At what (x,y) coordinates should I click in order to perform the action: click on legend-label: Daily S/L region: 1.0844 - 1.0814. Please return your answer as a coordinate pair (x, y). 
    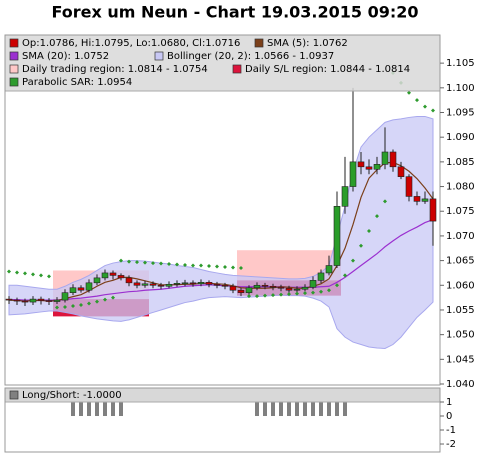
    Looking at the image, I should click on (327, 69).